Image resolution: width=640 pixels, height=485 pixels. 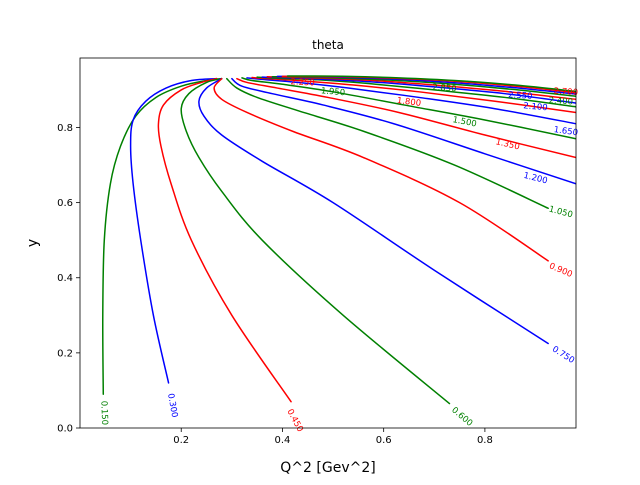 What do you see at coordinates (33, 243) in the screenshot?
I see `y-axis-label: y` at bounding box center [33, 243].